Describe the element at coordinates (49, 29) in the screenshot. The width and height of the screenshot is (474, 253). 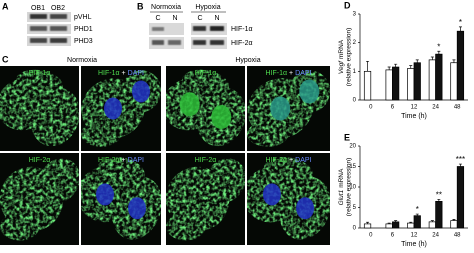
I see `blot-a` at that location.